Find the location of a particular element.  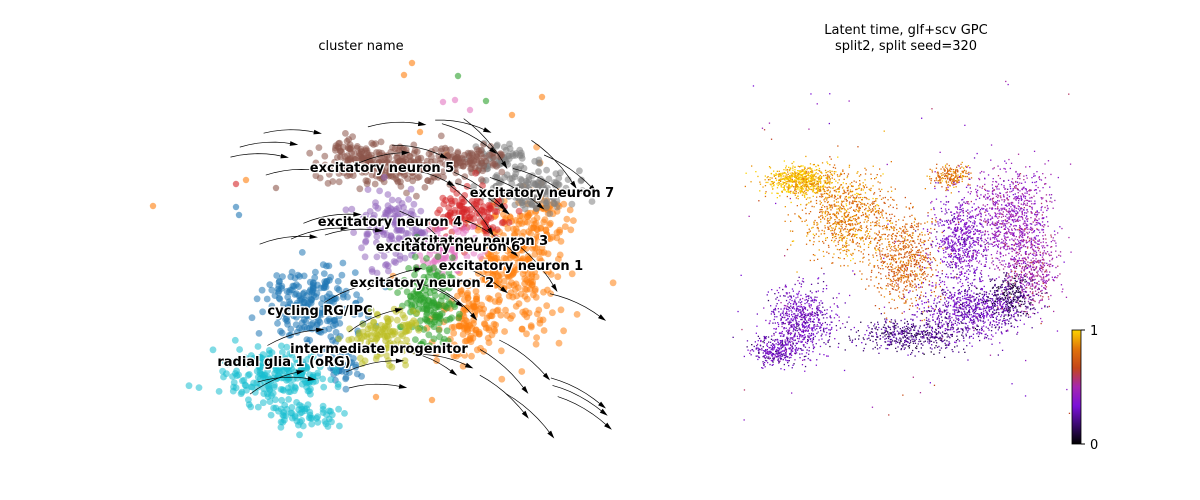

streamline is located at coordinates (583, 411).